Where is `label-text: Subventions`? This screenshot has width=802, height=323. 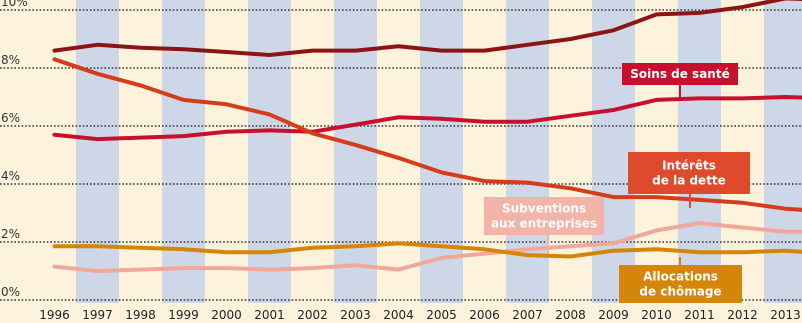
label-text: Subventions is located at coordinates (544, 209).